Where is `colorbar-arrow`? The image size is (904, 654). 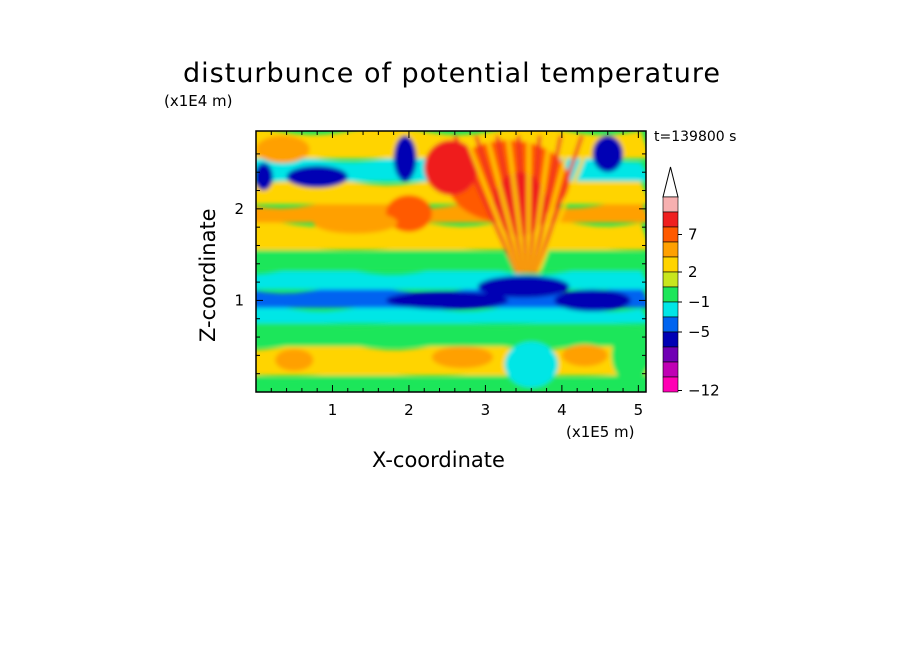
colorbar-arrow is located at coordinates (670, 182).